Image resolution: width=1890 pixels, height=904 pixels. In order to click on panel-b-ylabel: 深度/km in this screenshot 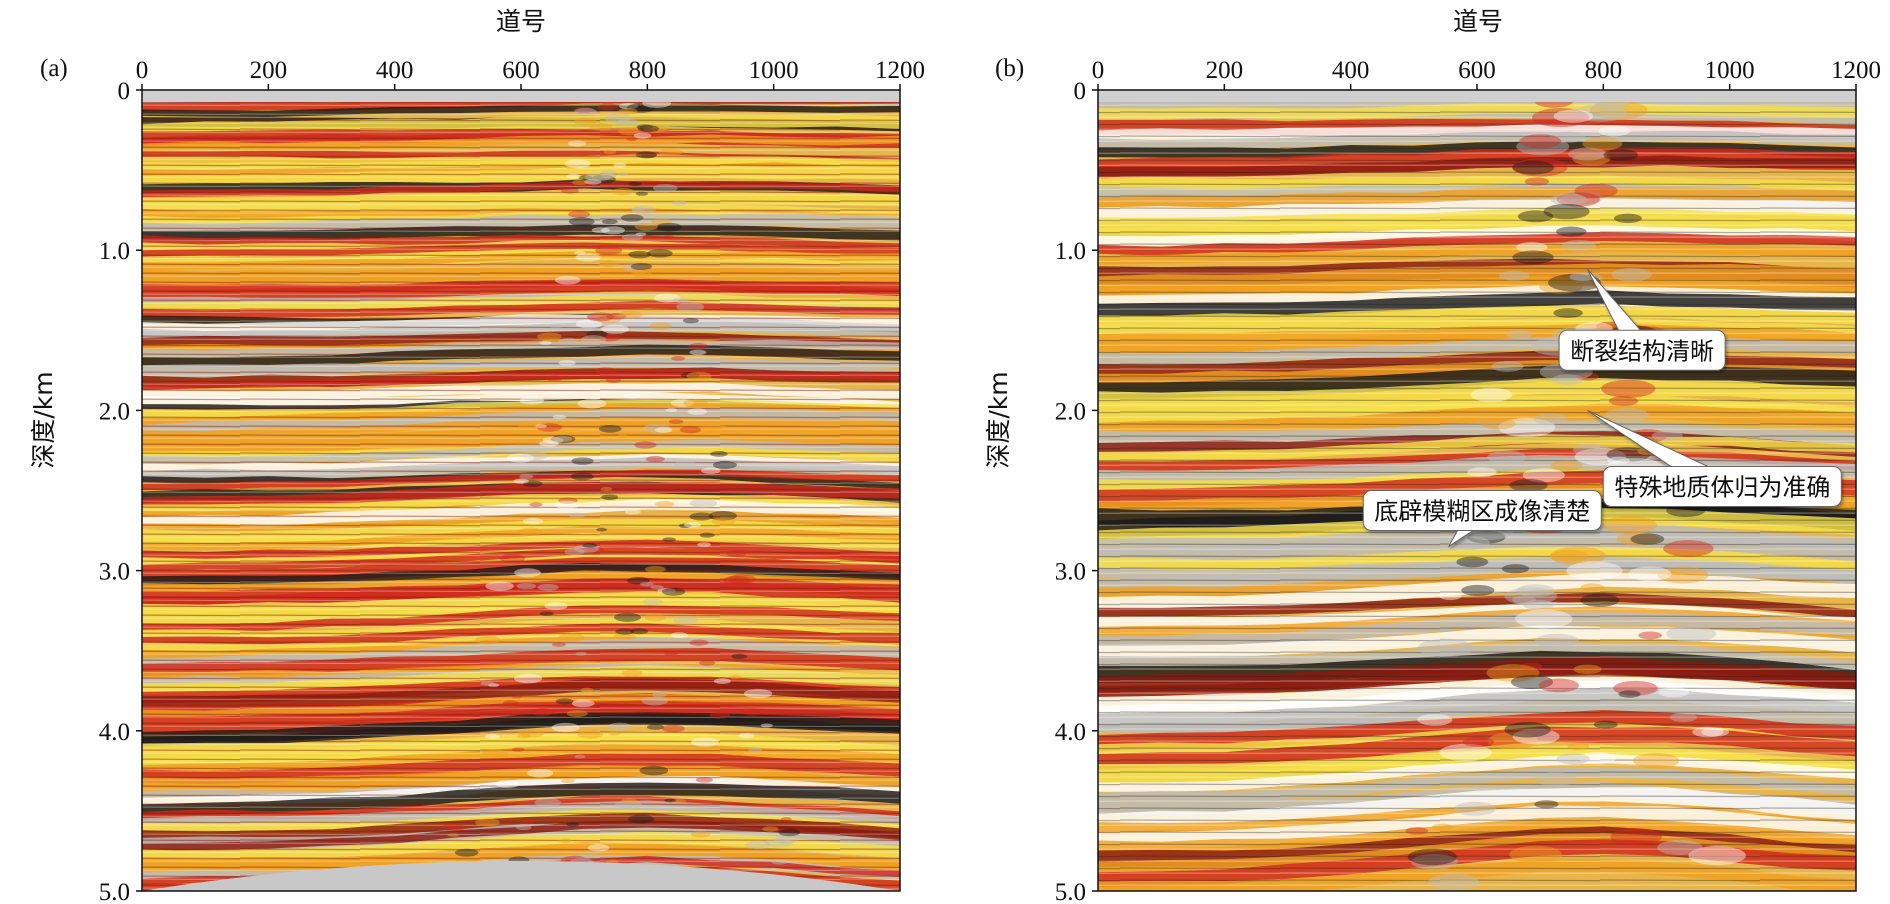, I will do `click(998, 419)`.